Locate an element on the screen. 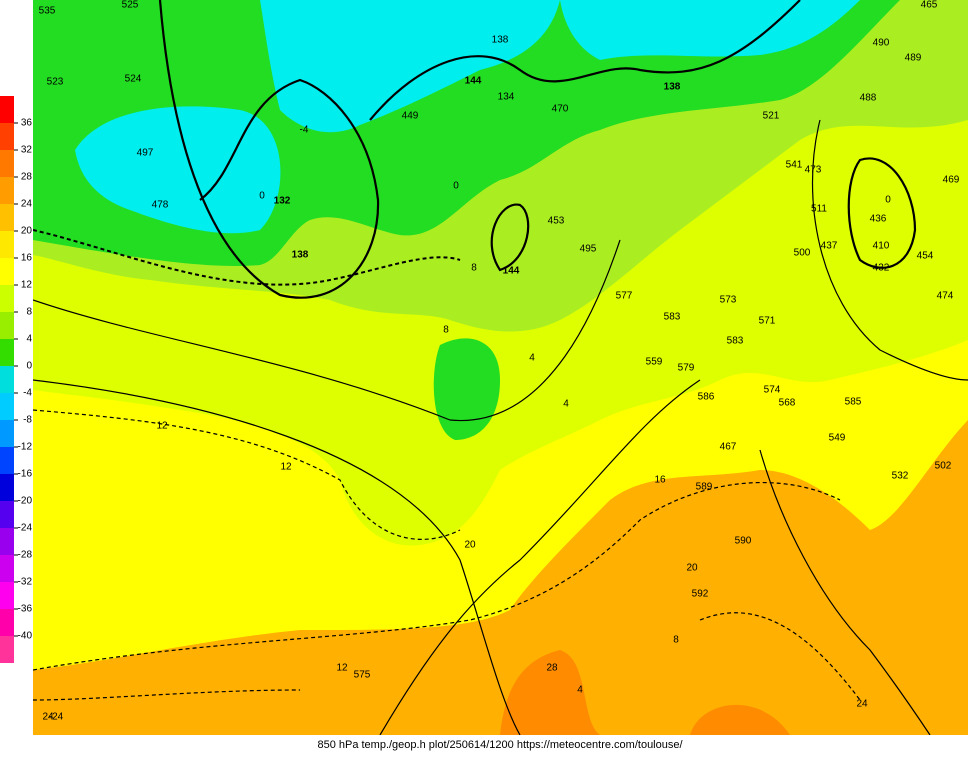 Image resolution: width=968 pixels, height=757 pixels. colorbar-label: -4 is located at coordinates (27, 393).